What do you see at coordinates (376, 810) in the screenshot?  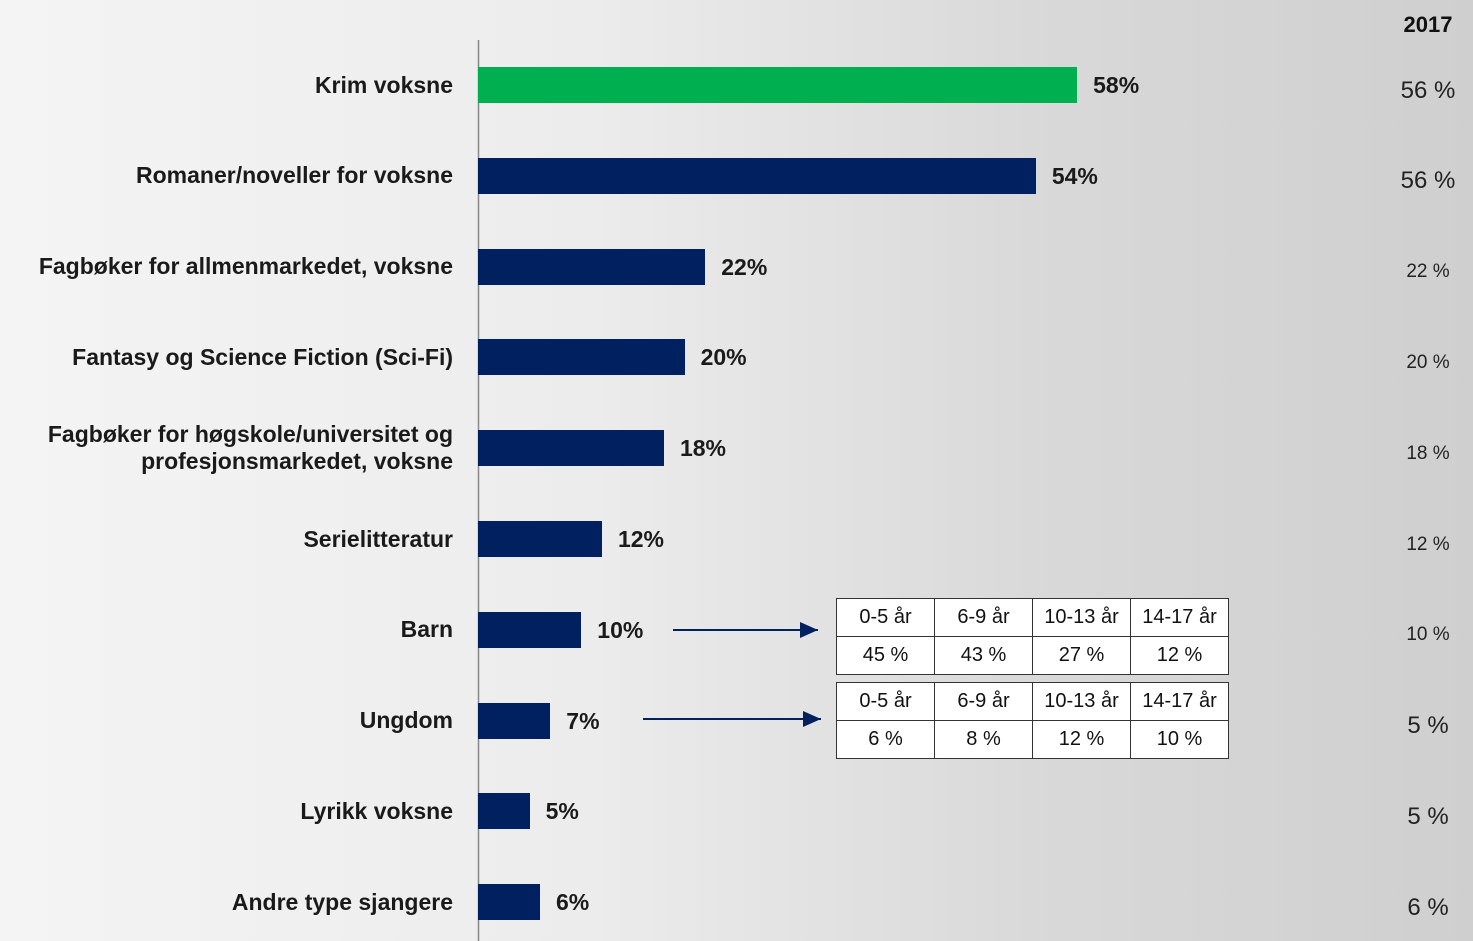 I see `category-label: Lyrikk voksne` at bounding box center [376, 810].